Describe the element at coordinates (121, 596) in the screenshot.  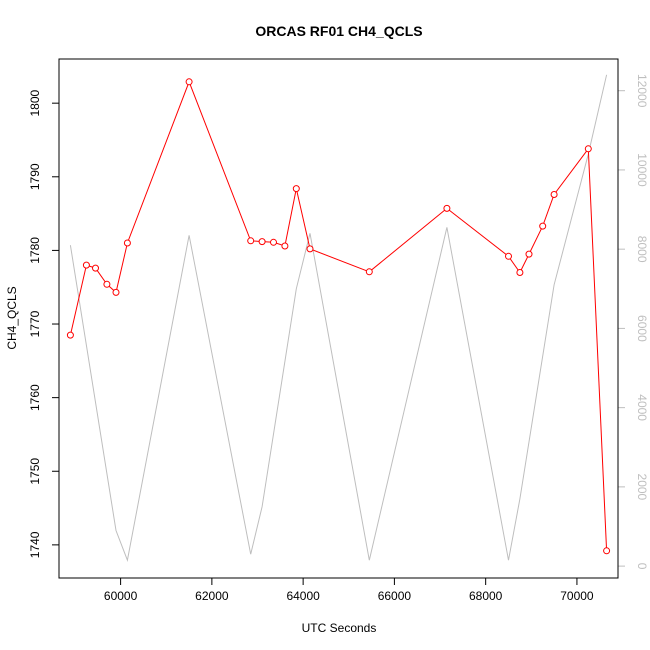
I see `x-tick-label: 60000` at that location.